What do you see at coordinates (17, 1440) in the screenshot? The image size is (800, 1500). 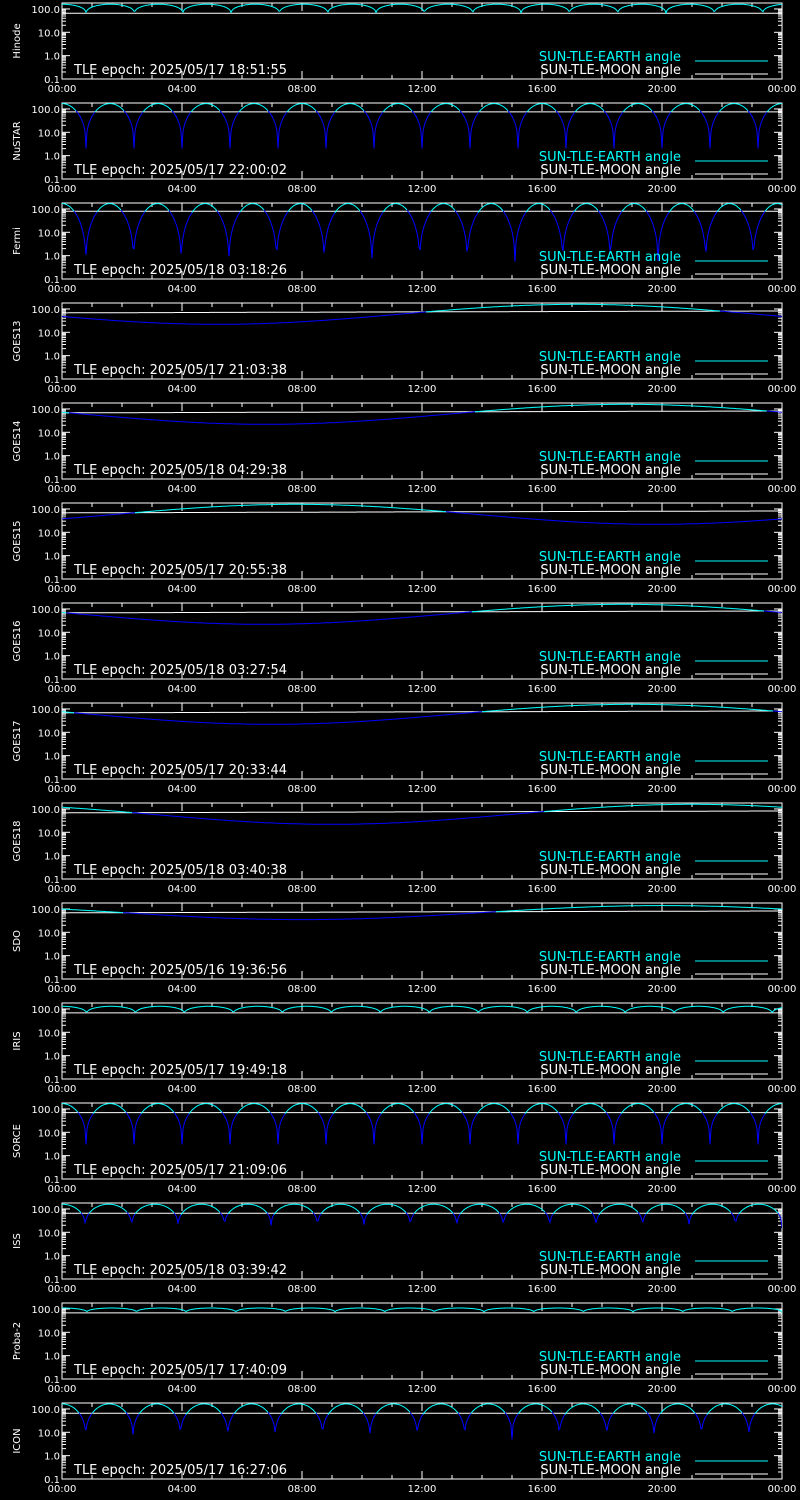 I see `satellite-name: ICON` at bounding box center [17, 1440].